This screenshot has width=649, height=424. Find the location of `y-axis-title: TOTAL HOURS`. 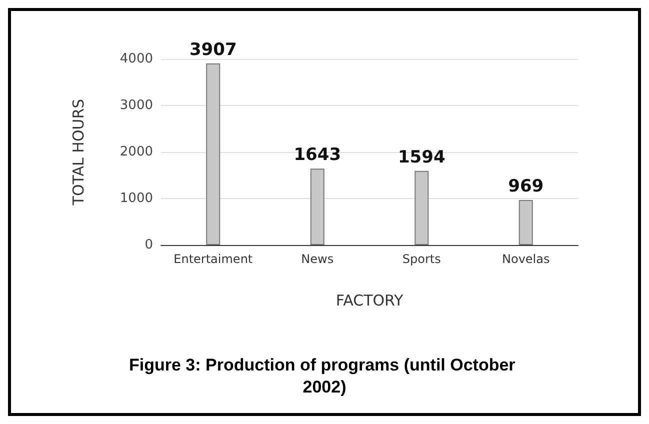

y-axis-title: TOTAL HOURS is located at coordinates (79, 152).